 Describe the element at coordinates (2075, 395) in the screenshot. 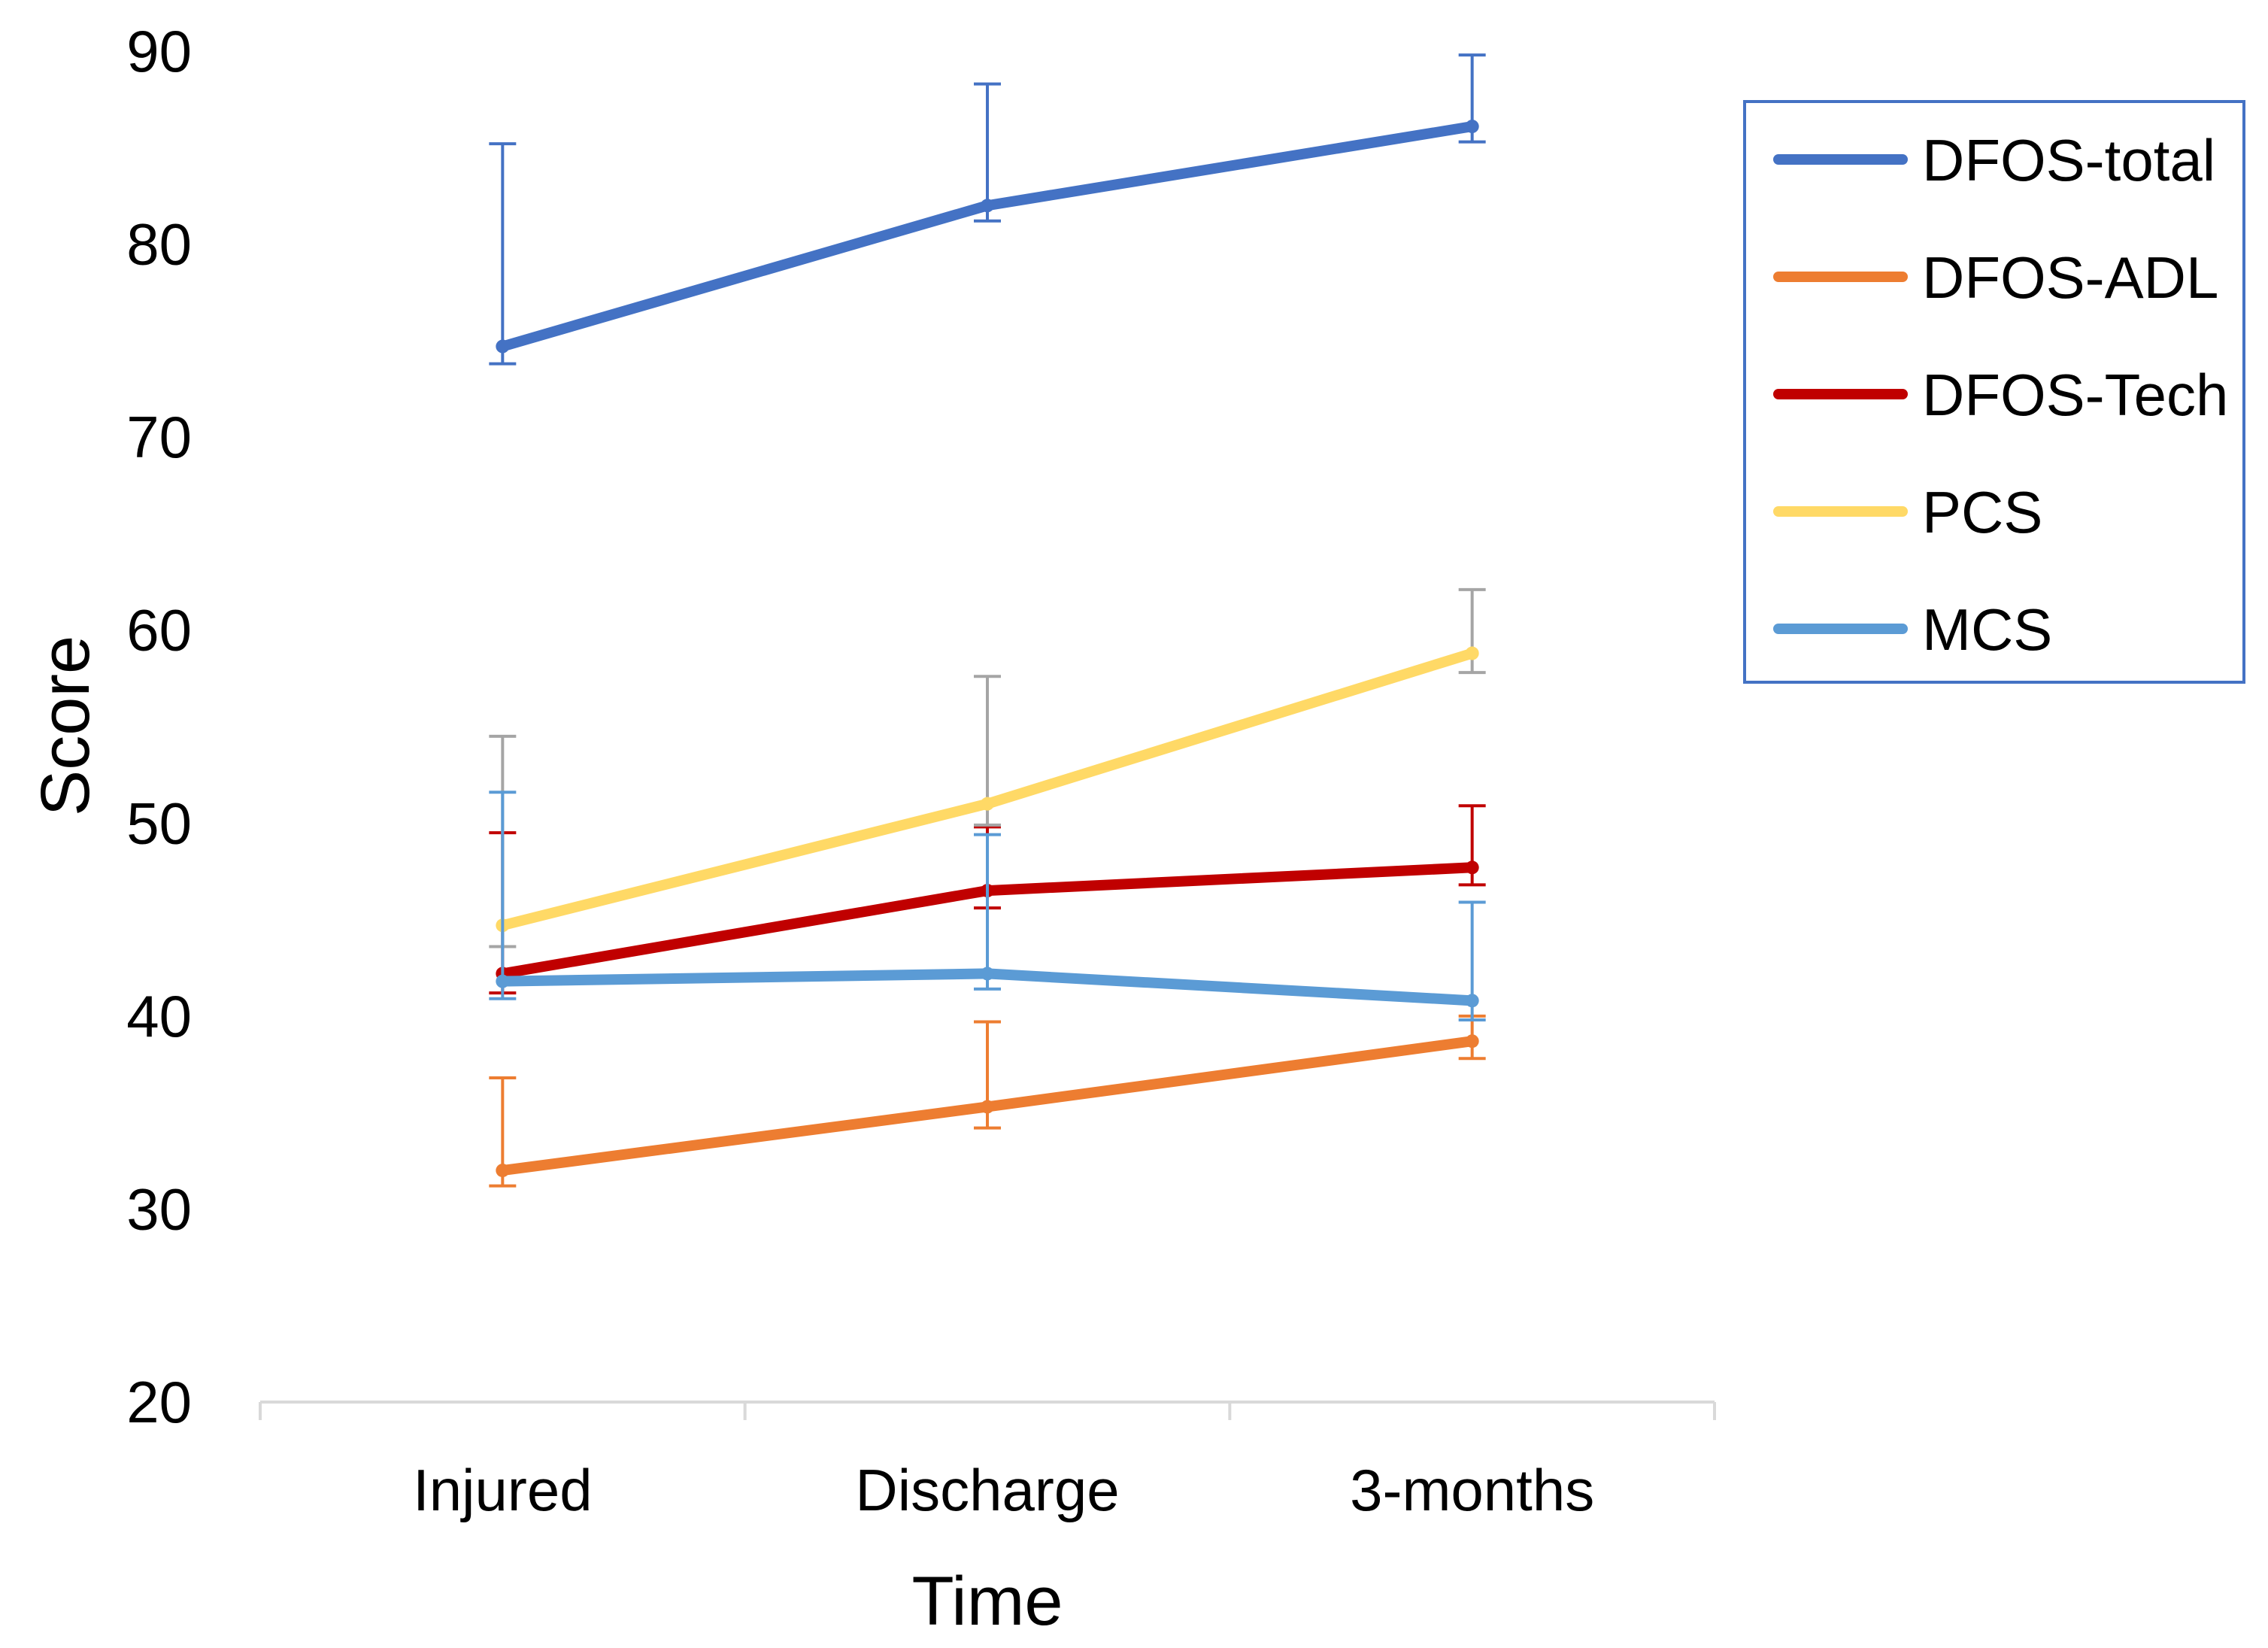

I see `legend-label: DFOS-Tech` at that location.